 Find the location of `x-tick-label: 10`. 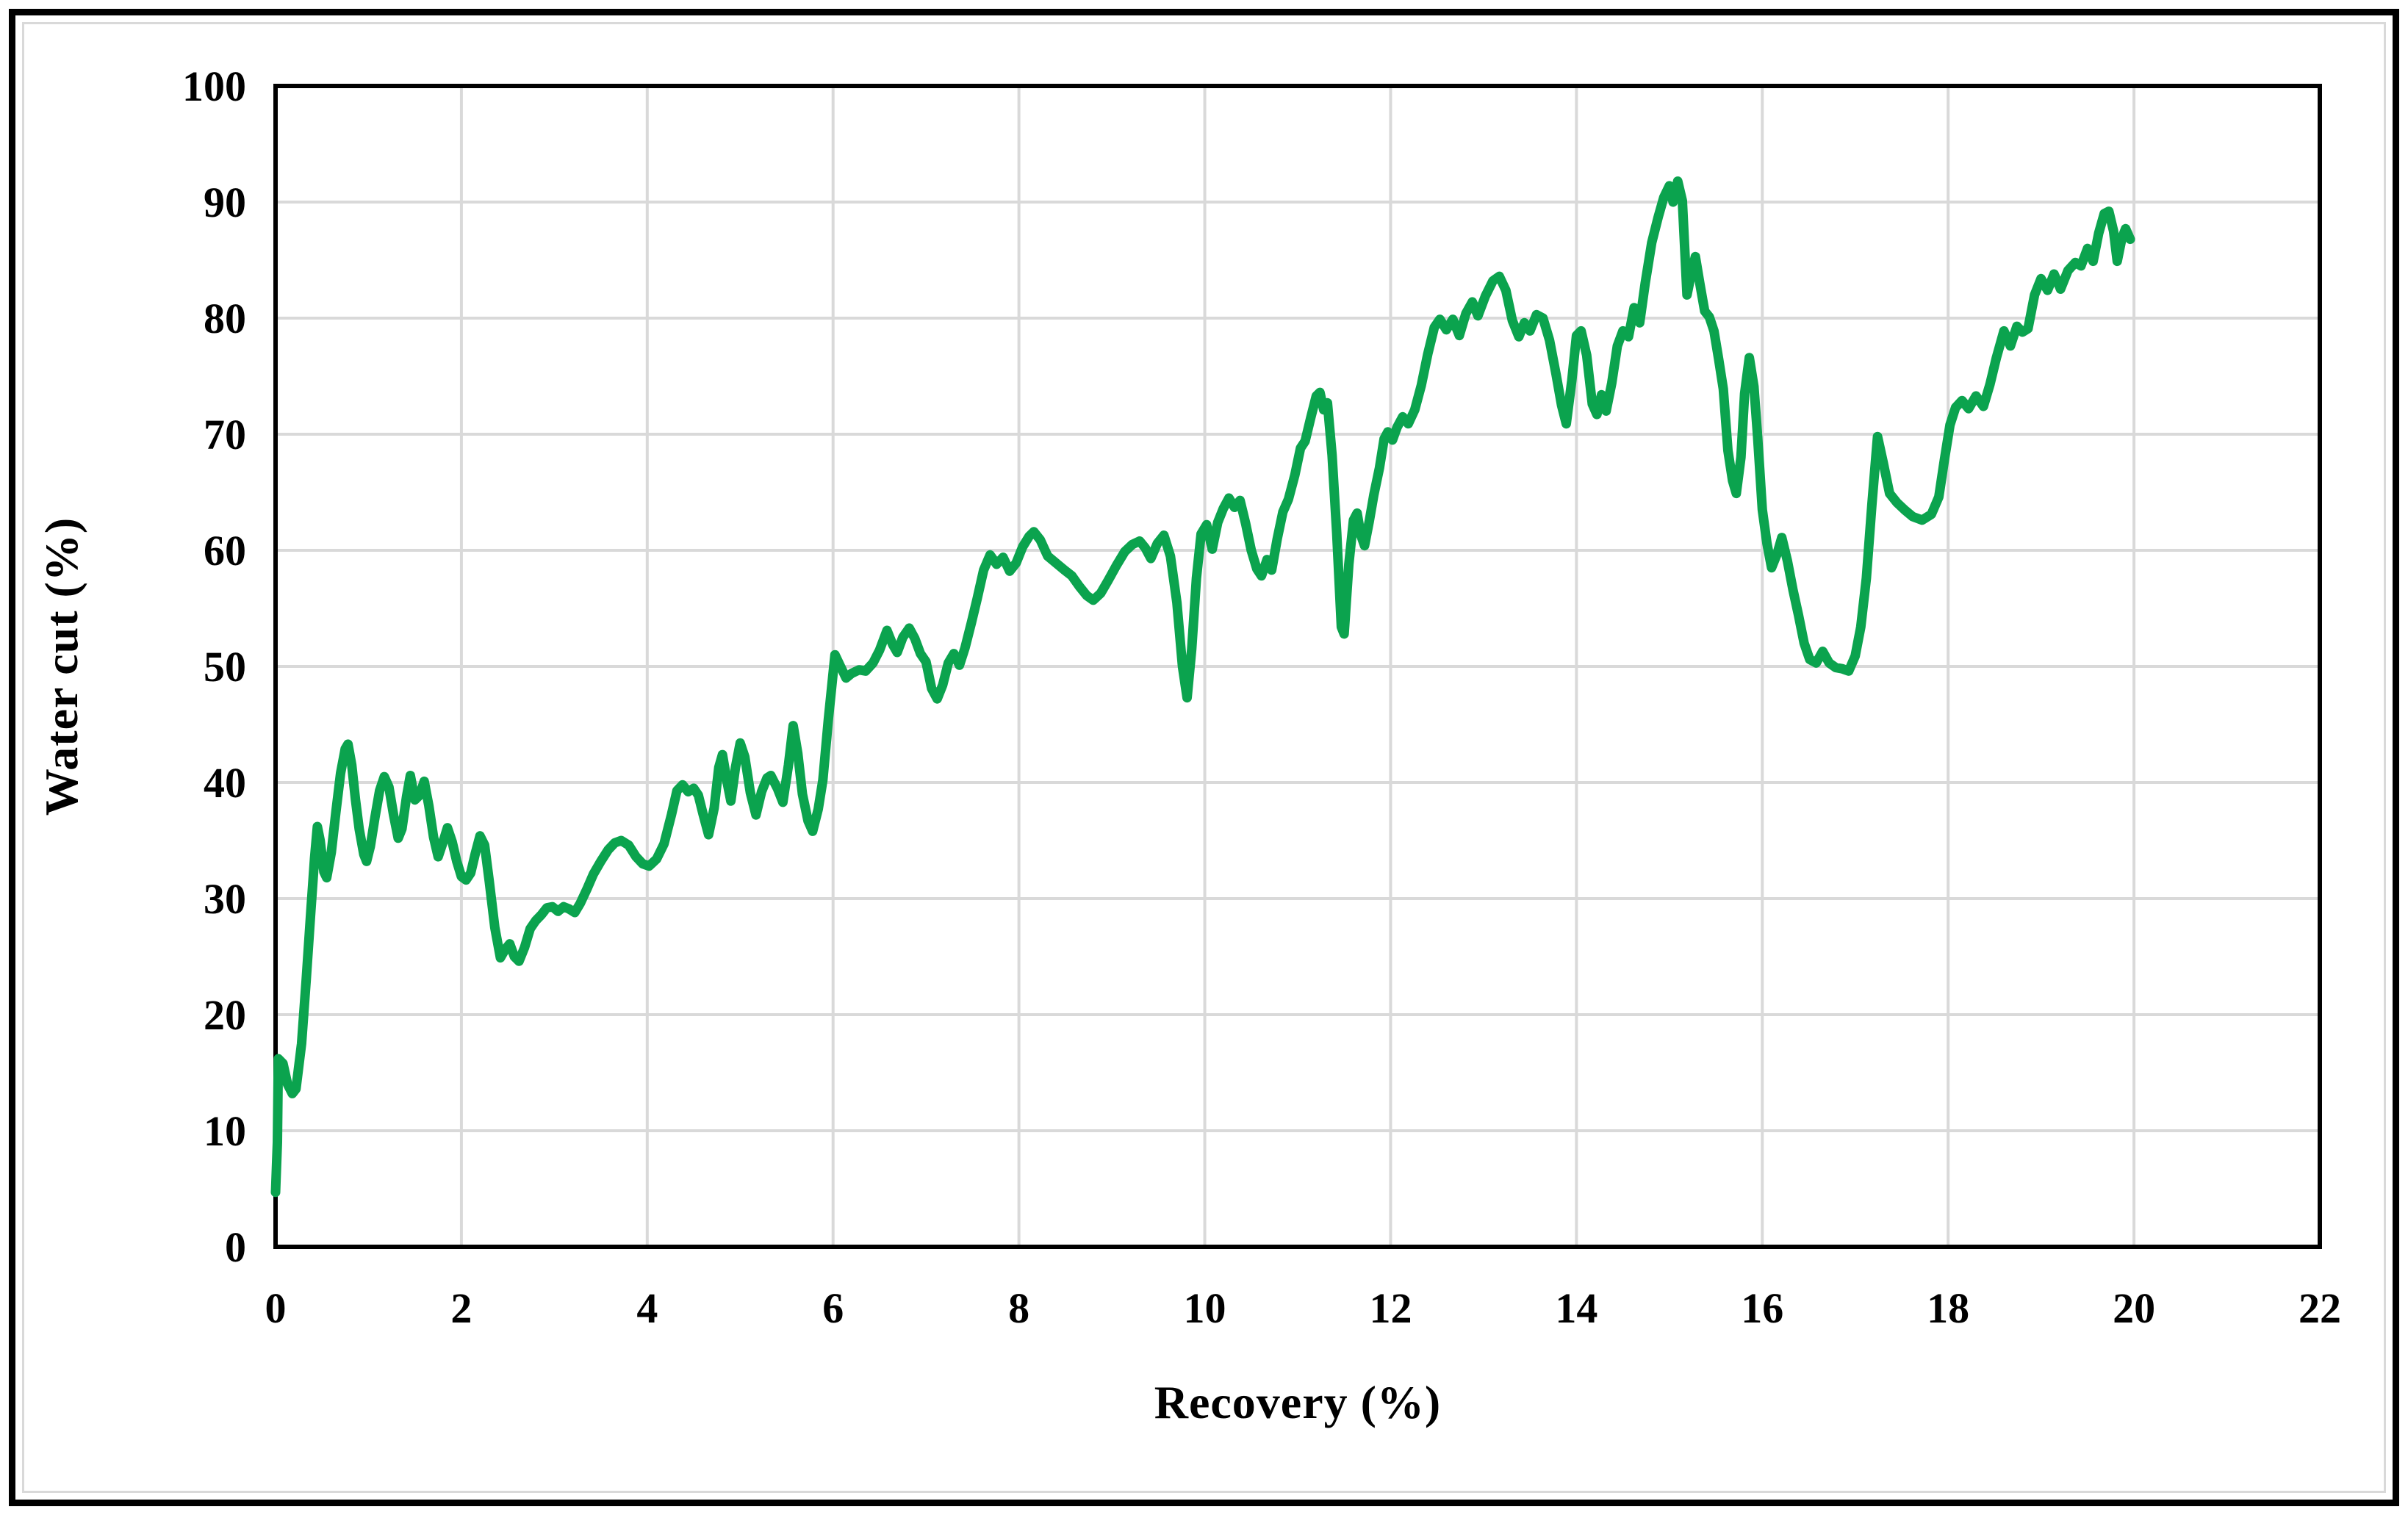

x-tick-label: 10 is located at coordinates (1205, 1308).